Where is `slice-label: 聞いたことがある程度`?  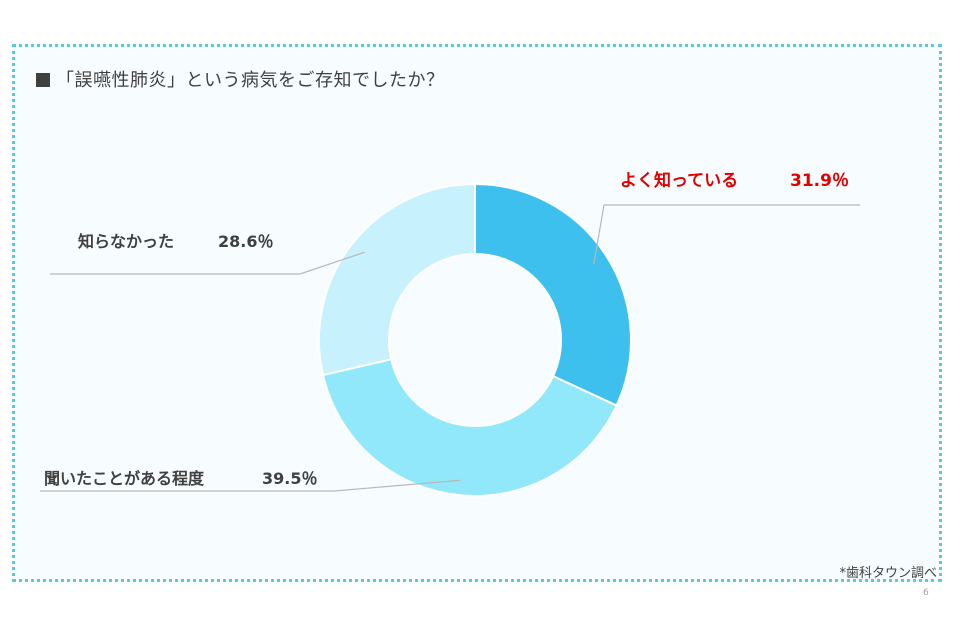
slice-label: 聞いたことがある程度 is located at coordinates (124, 478).